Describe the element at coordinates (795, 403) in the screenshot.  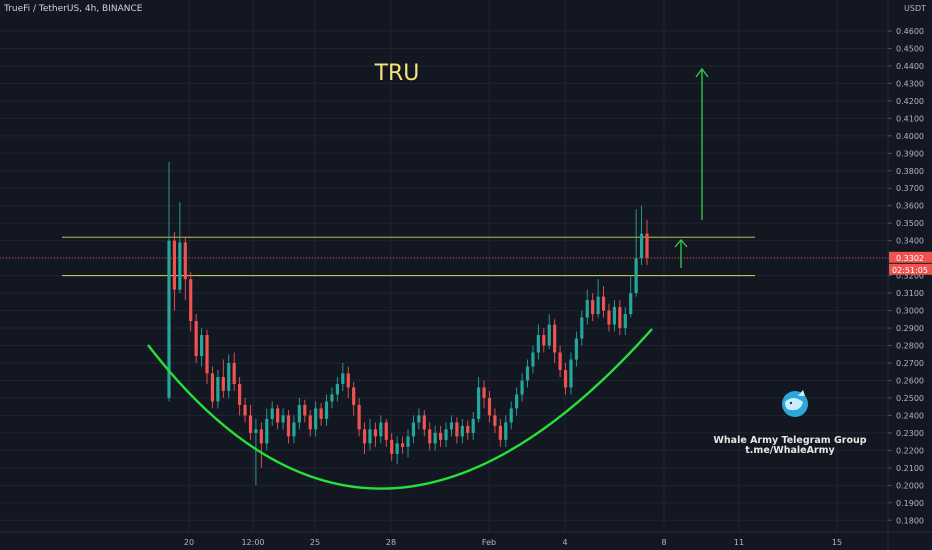
I see `whale-logo` at that location.